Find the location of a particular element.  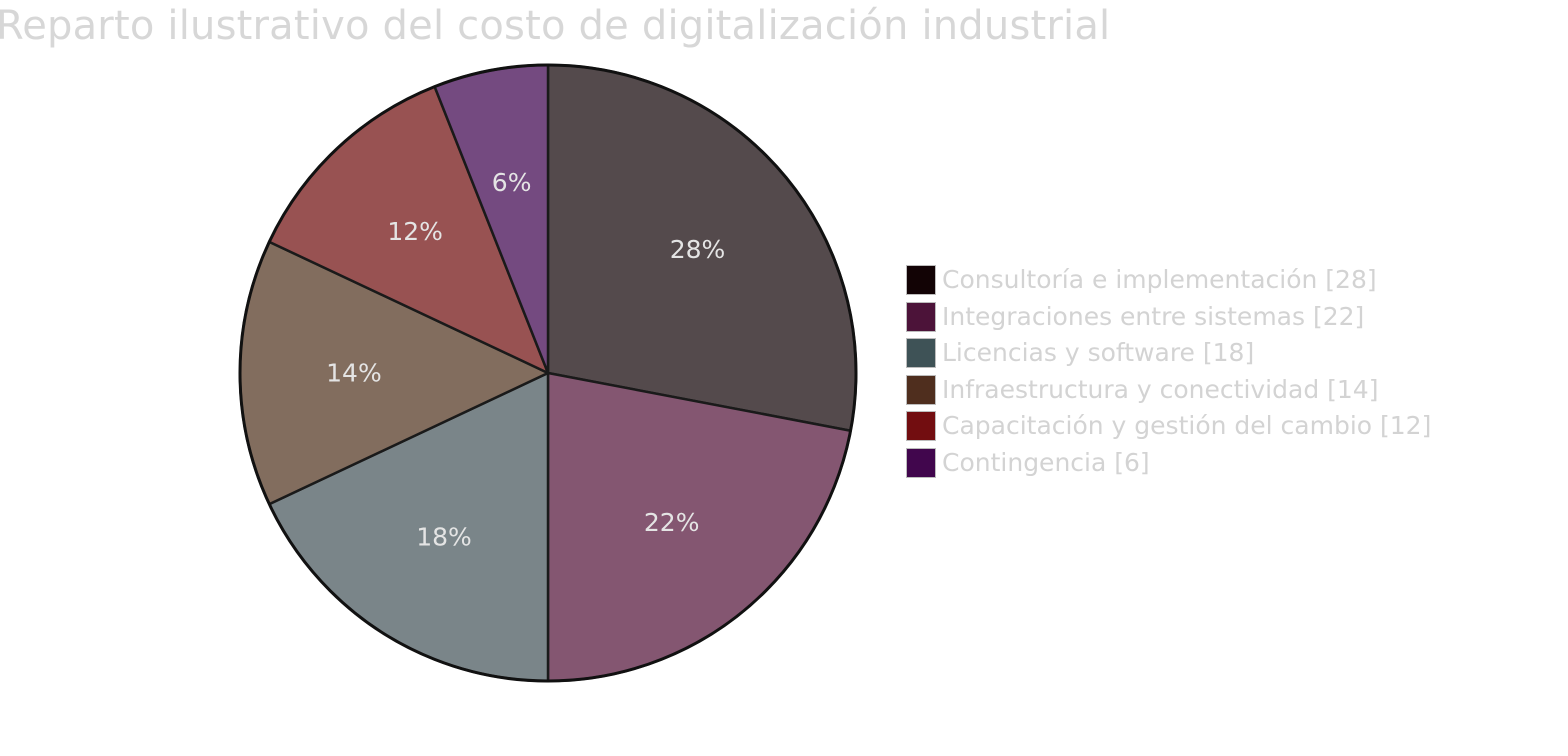

legend-label: Contingencia [6] is located at coordinates (1046, 462).